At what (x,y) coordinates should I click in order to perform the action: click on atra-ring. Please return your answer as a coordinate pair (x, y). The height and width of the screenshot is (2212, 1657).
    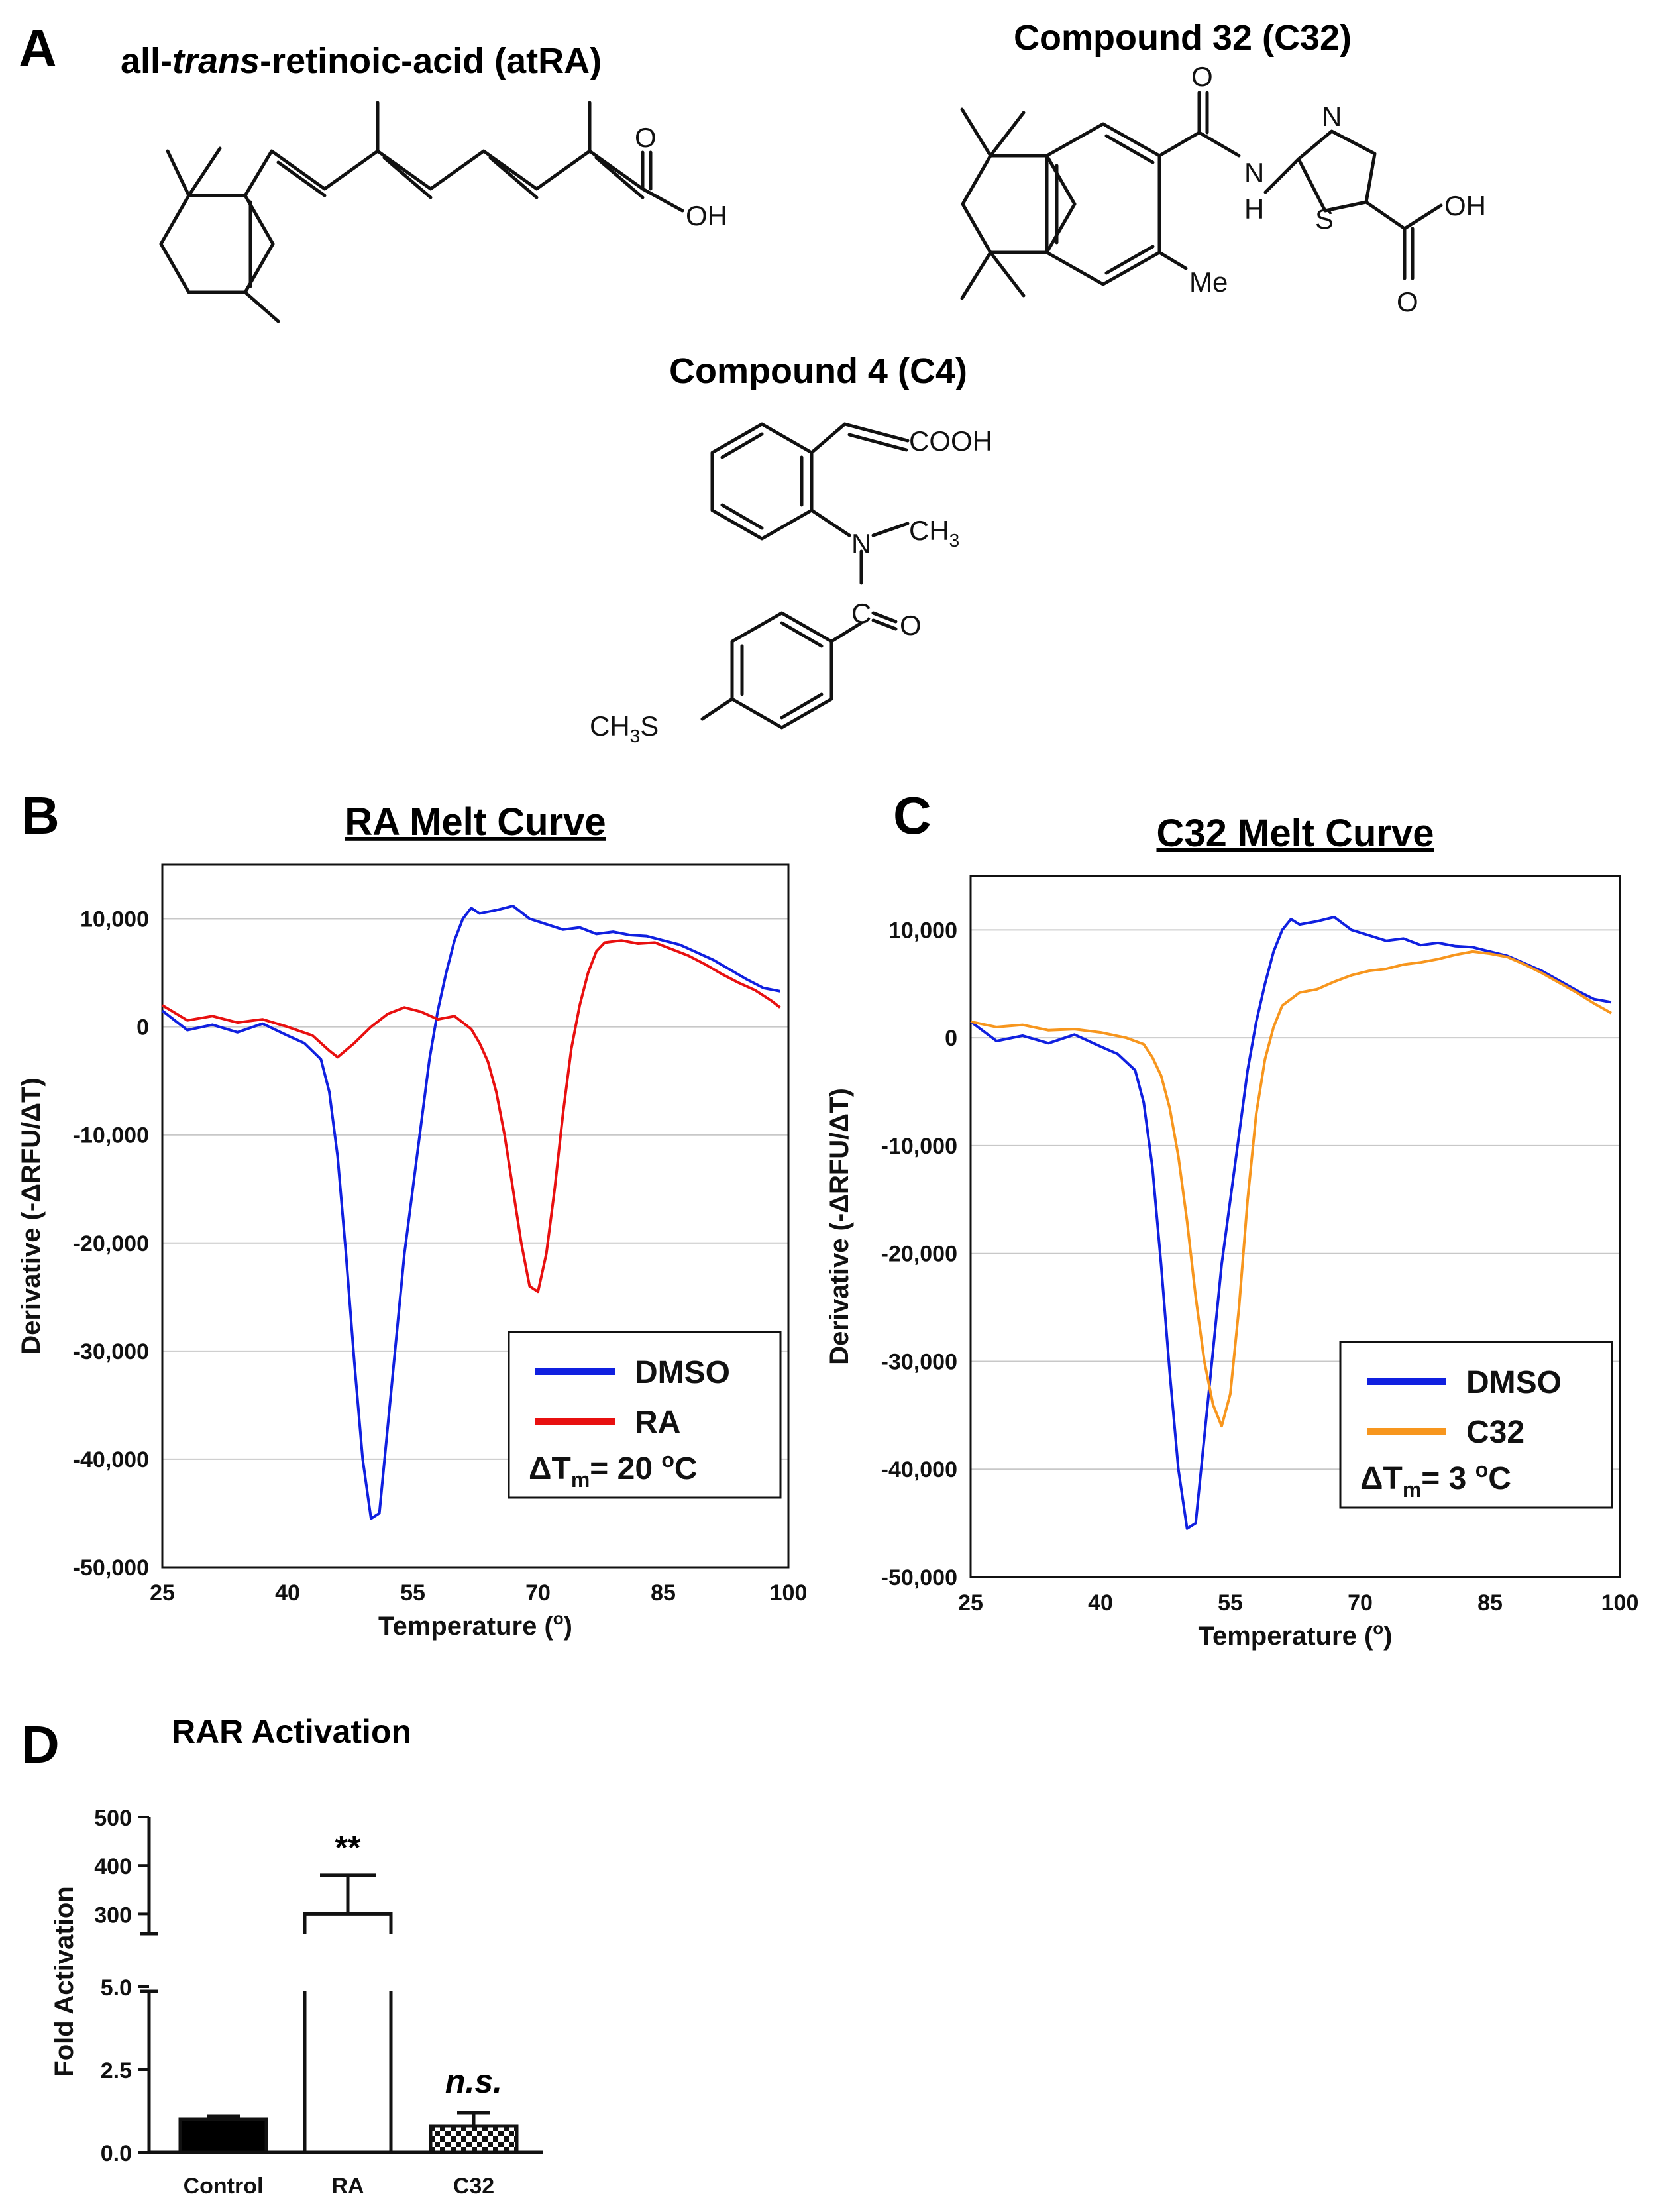
    Looking at the image, I should click on (217, 244).